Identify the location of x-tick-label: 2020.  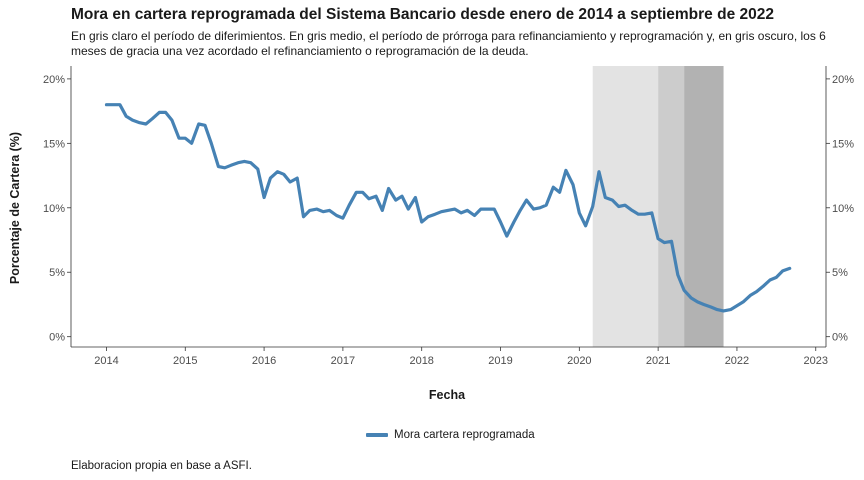
(579, 361).